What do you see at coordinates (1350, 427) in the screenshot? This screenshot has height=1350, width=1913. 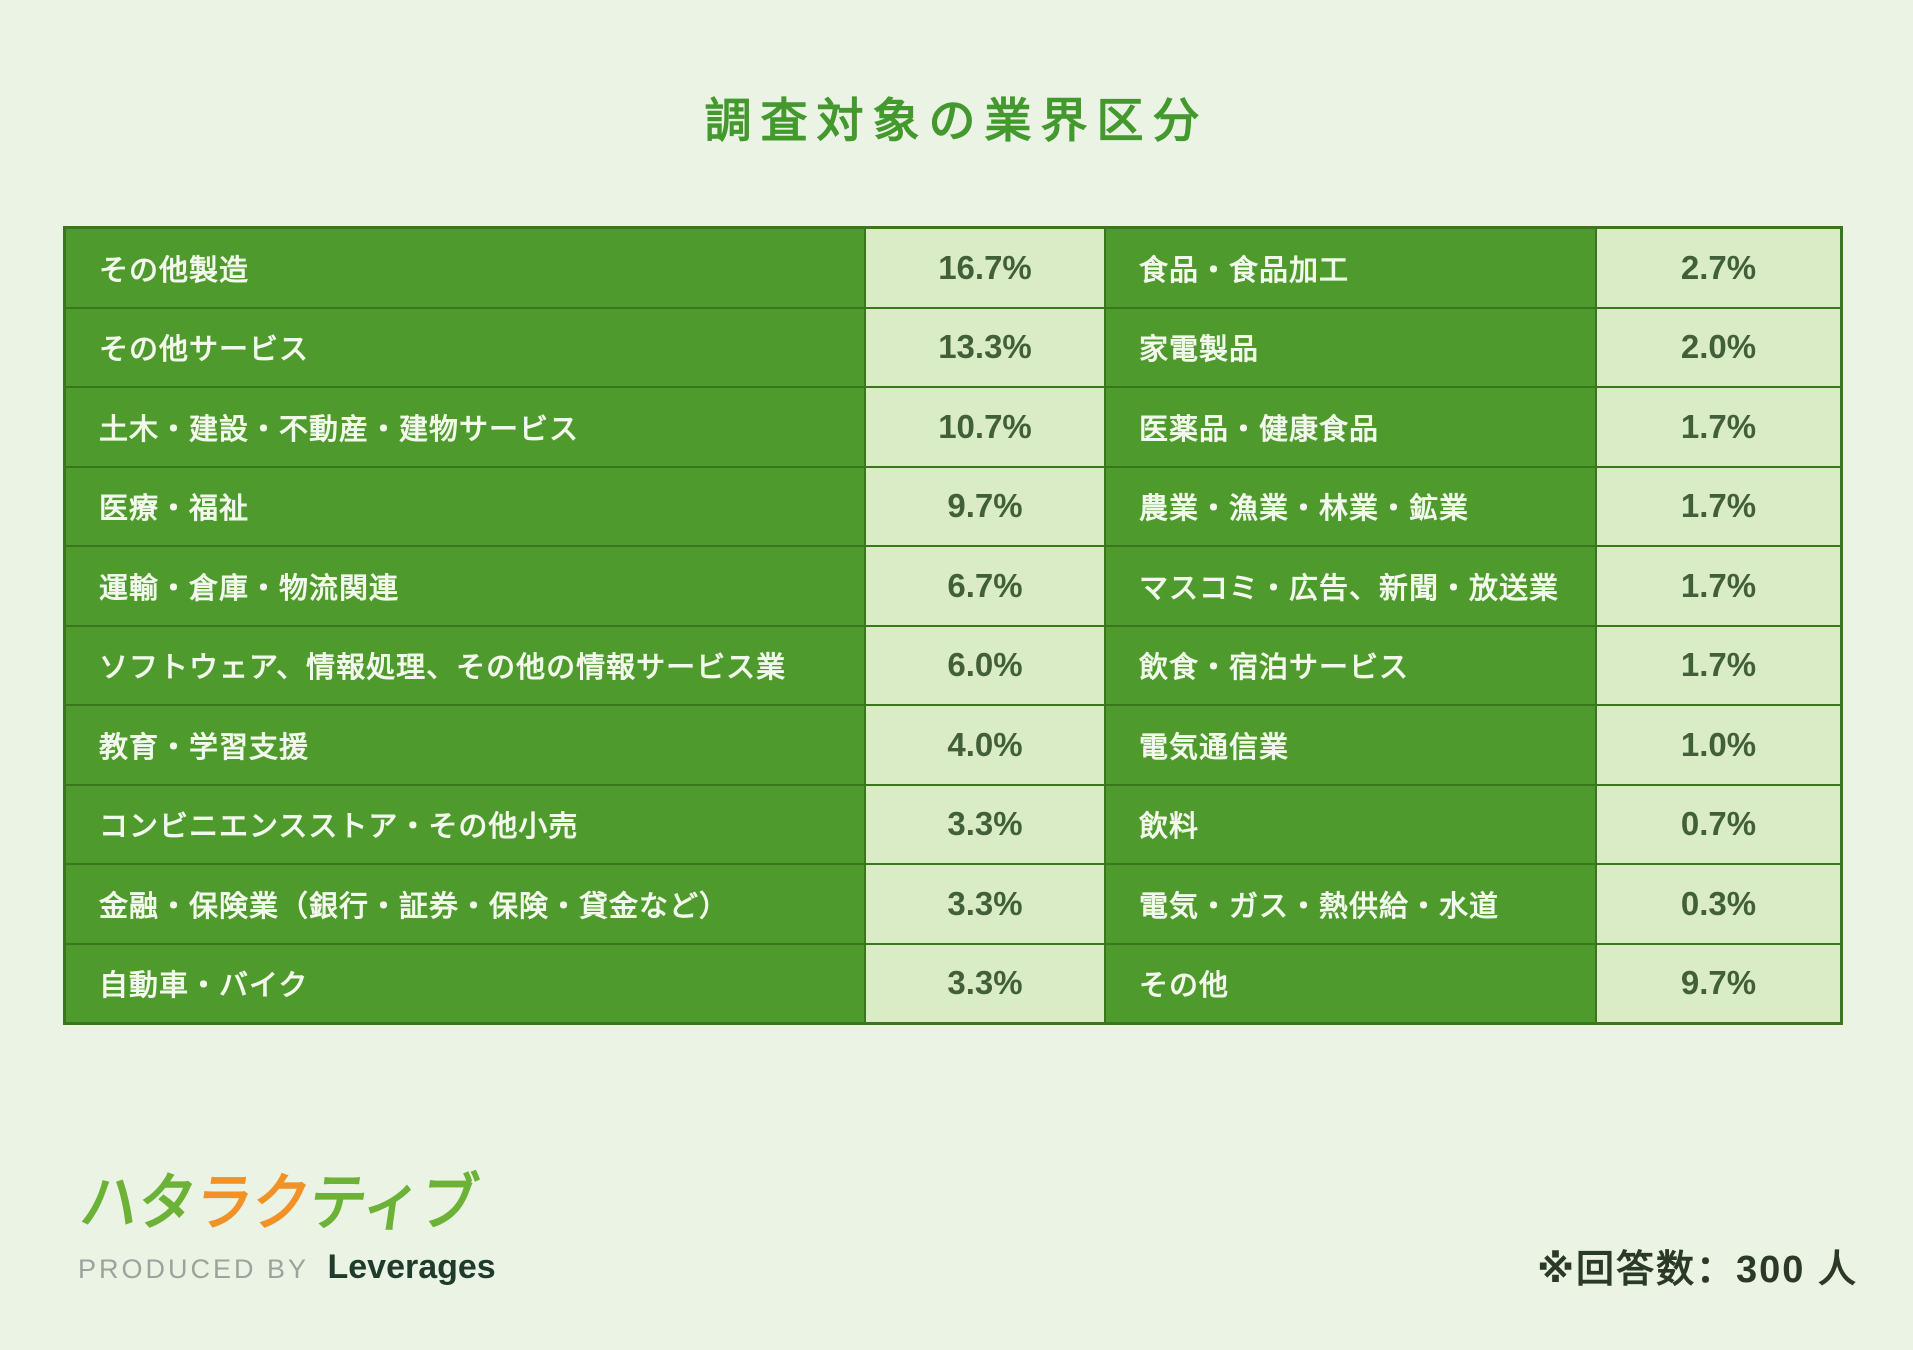 I see `industry-cell: 医薬品・健康食品` at bounding box center [1350, 427].